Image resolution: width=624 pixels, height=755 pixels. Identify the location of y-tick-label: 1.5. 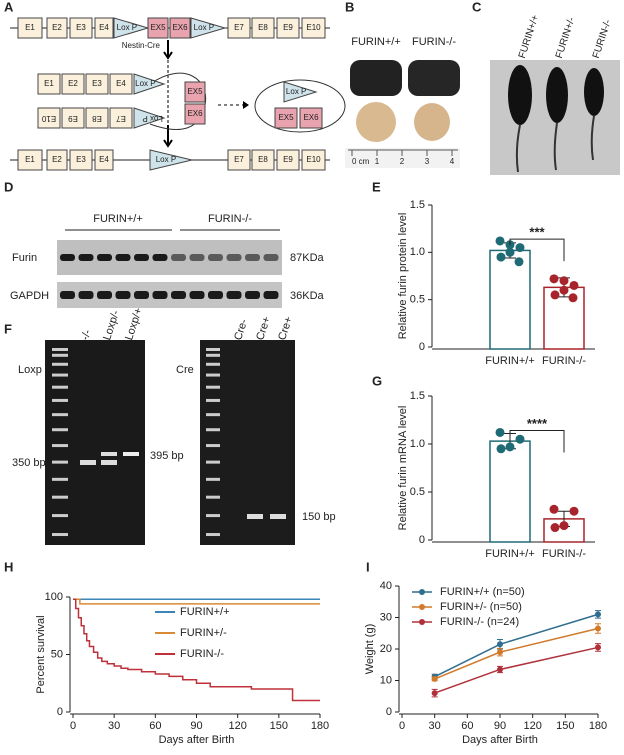
(417, 396).